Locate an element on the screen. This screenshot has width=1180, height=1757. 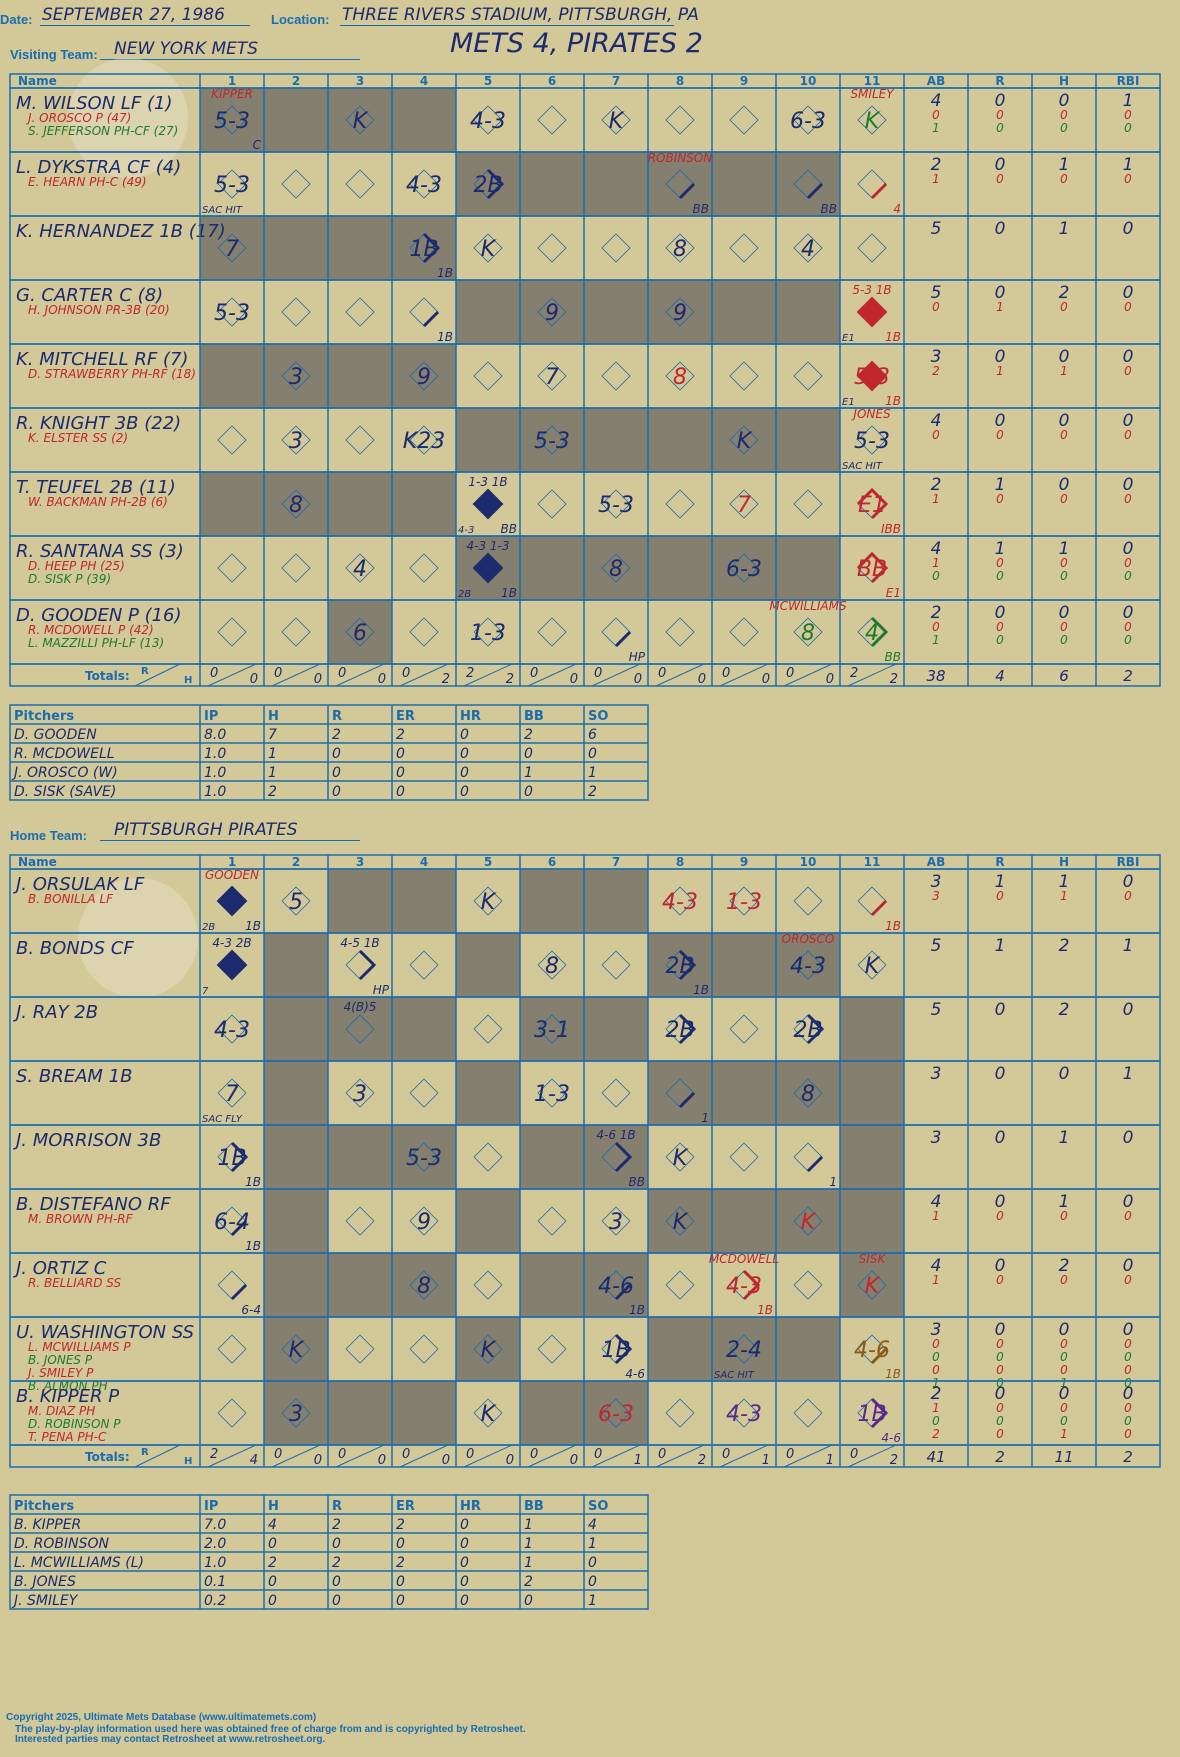
player-name: K. MITCHELL RF (7) is located at coordinates (102, 359).